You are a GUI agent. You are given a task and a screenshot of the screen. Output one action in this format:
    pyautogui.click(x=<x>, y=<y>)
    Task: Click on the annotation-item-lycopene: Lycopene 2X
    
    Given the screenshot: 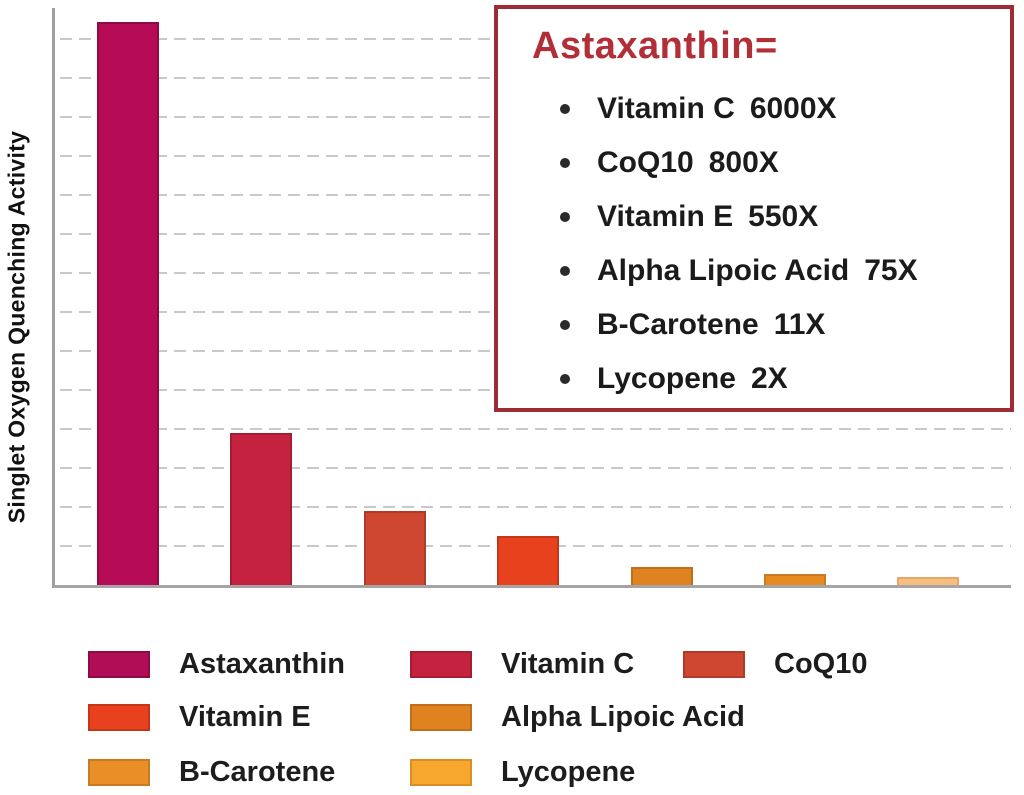 What is the action you would take?
    pyautogui.click(x=785, y=379)
    